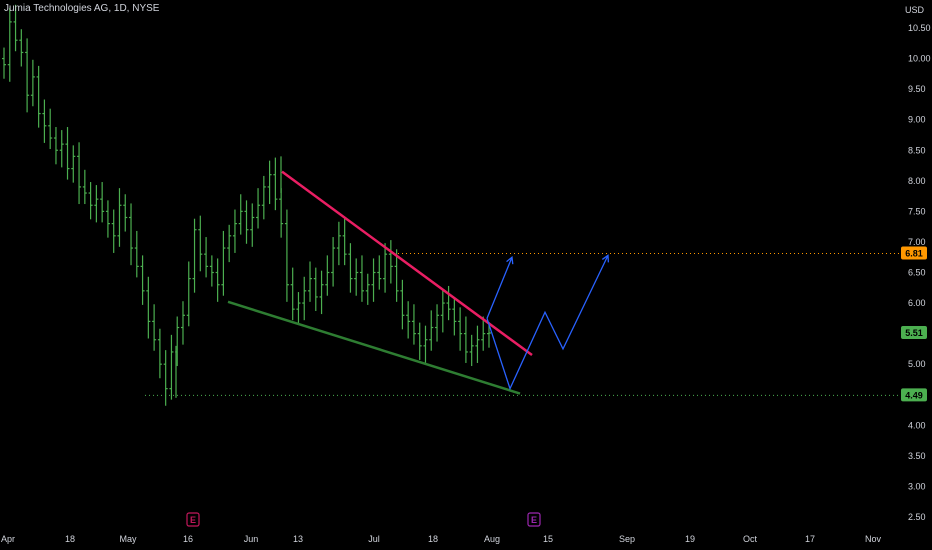  Describe the element at coordinates (917, 303) in the screenshot. I see `price-tick-label: 6.00` at that location.